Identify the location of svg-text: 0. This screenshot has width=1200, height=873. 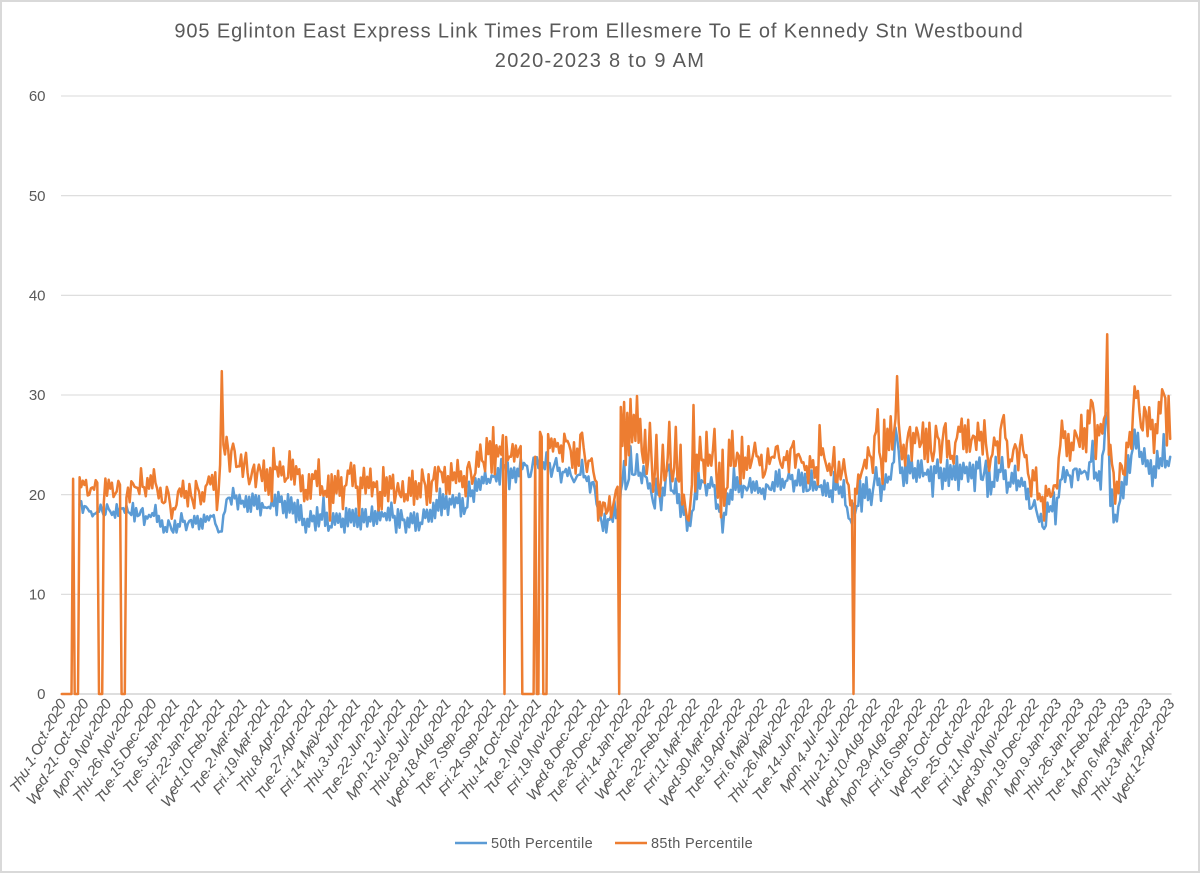
(41, 694).